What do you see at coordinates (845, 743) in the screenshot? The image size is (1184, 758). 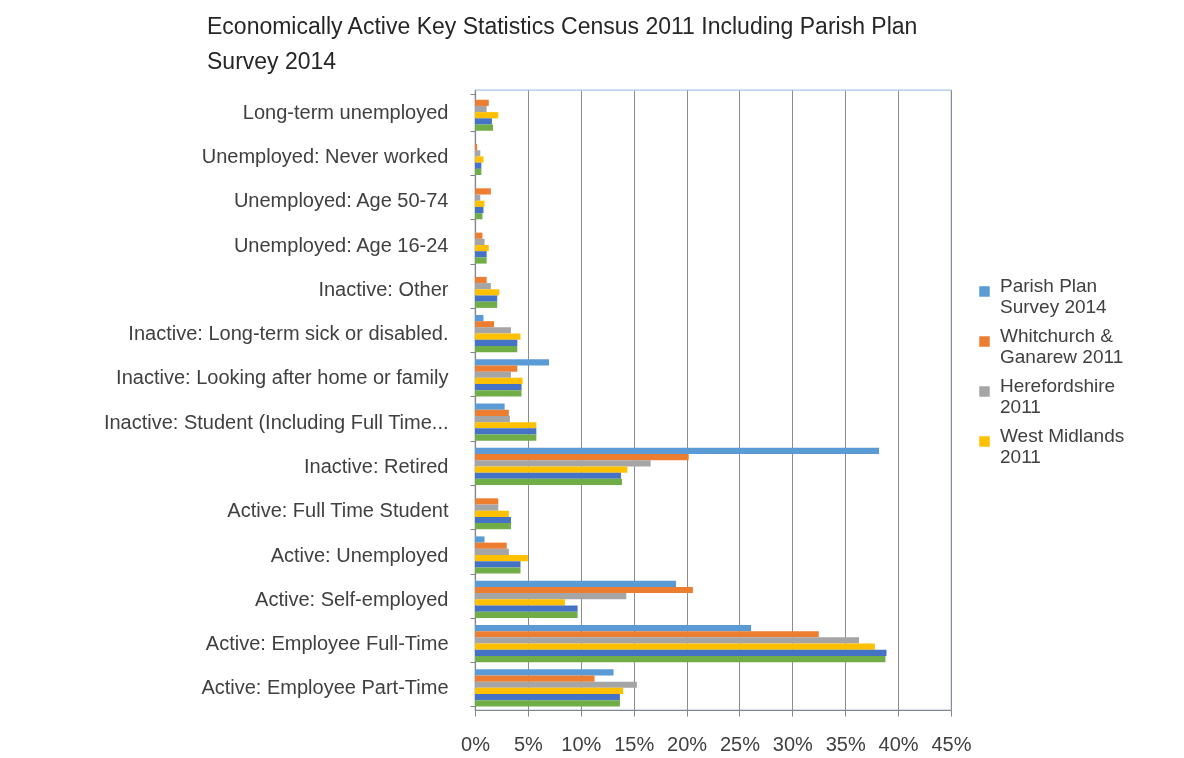 I see `x-tick-label: 35%` at bounding box center [845, 743].